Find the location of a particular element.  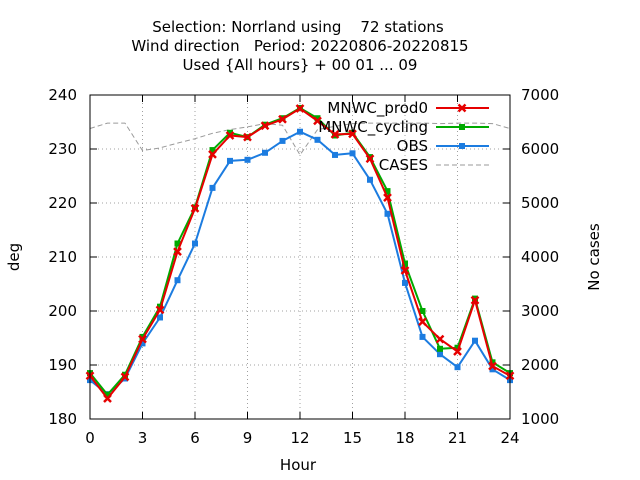

x-axis-label: Hour is located at coordinates (298, 465).